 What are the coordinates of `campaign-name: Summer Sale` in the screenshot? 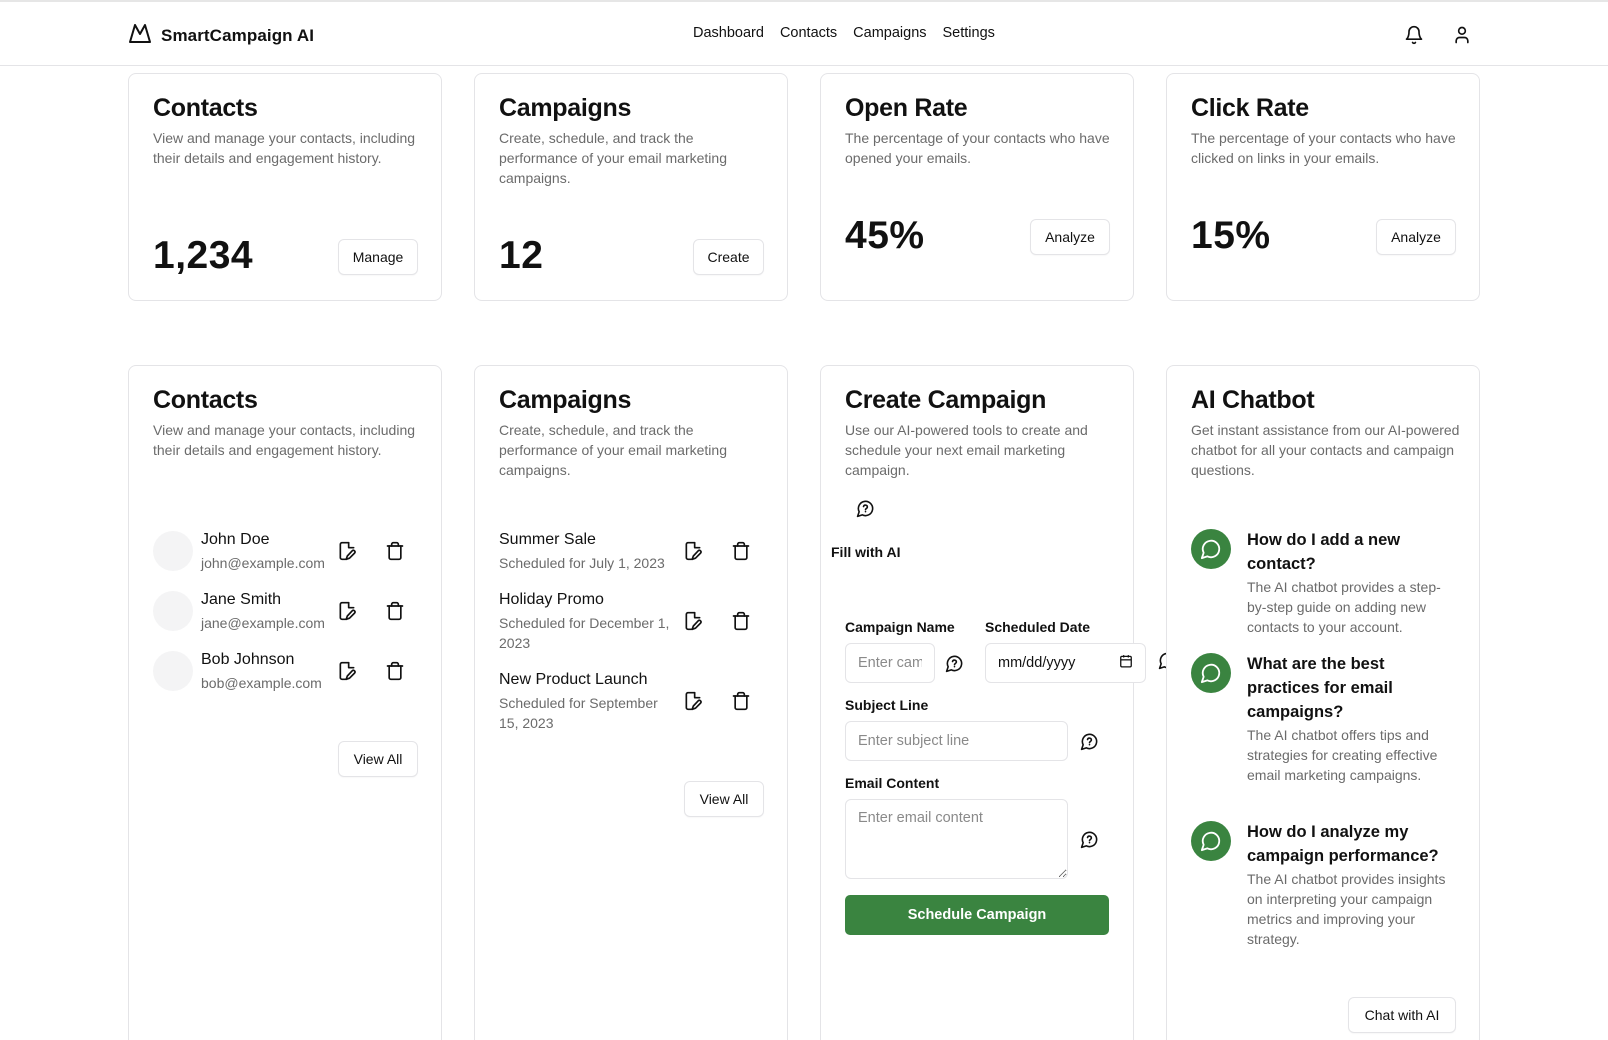 It's located at (547, 539).